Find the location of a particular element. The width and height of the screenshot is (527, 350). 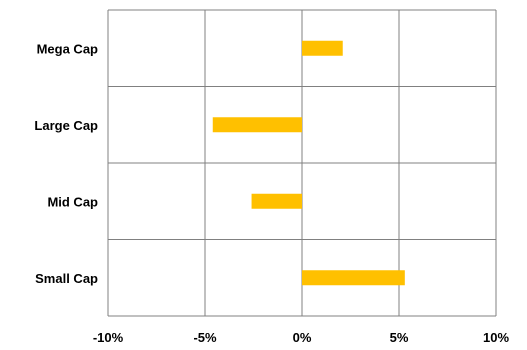

category-label: Mega Cap is located at coordinates (67, 48).